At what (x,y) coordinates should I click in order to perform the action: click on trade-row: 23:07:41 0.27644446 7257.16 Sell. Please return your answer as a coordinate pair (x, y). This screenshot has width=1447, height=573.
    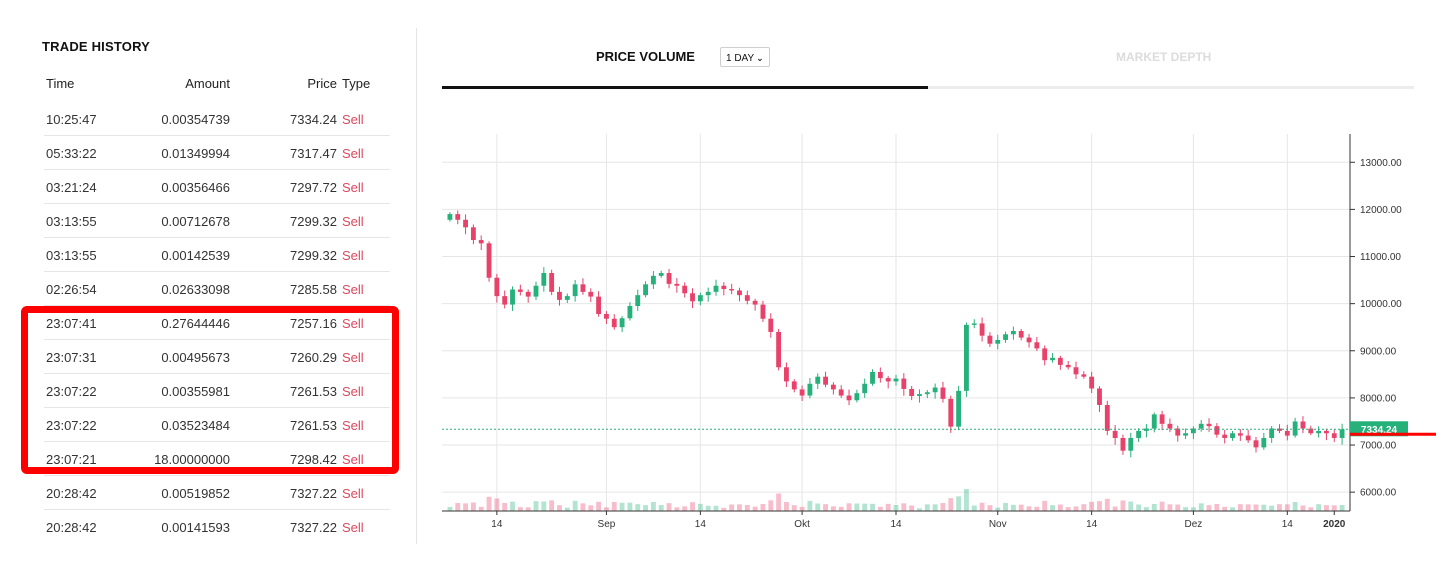
    Looking at the image, I should click on (217, 323).